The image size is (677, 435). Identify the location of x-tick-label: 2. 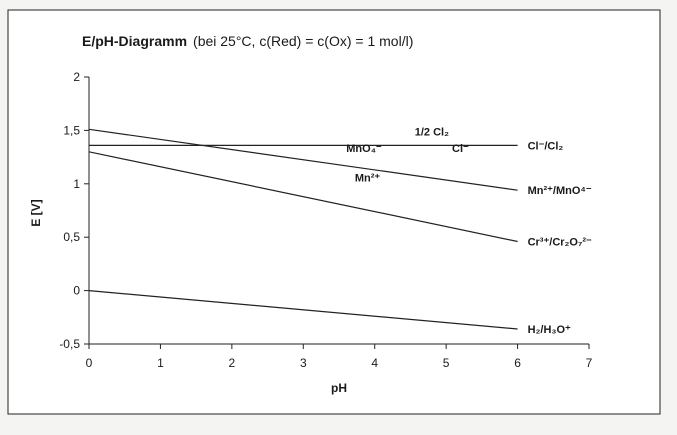
(232, 363).